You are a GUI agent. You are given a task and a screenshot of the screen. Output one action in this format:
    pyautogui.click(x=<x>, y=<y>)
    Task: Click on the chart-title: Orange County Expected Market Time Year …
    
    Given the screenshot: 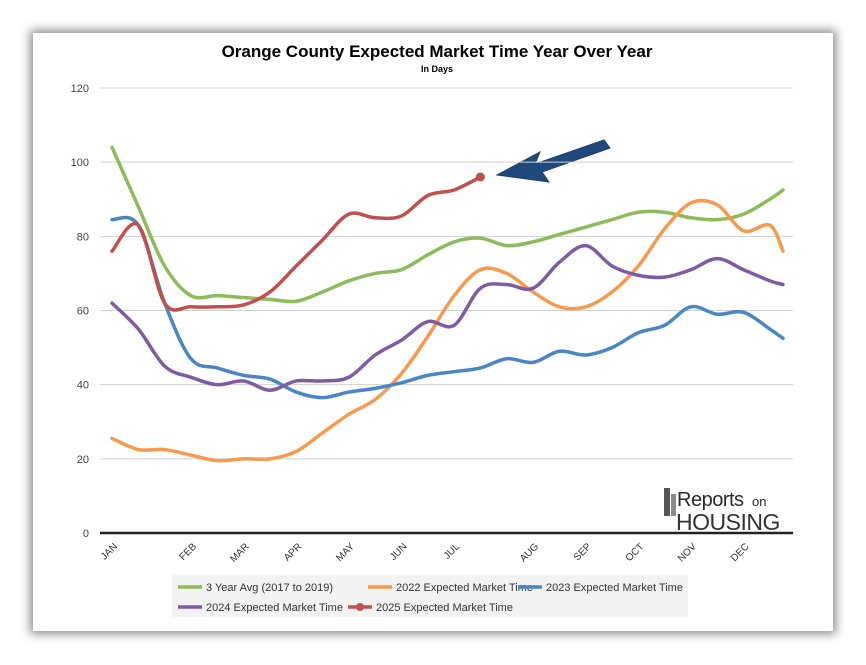 What is the action you would take?
    pyautogui.click(x=437, y=51)
    